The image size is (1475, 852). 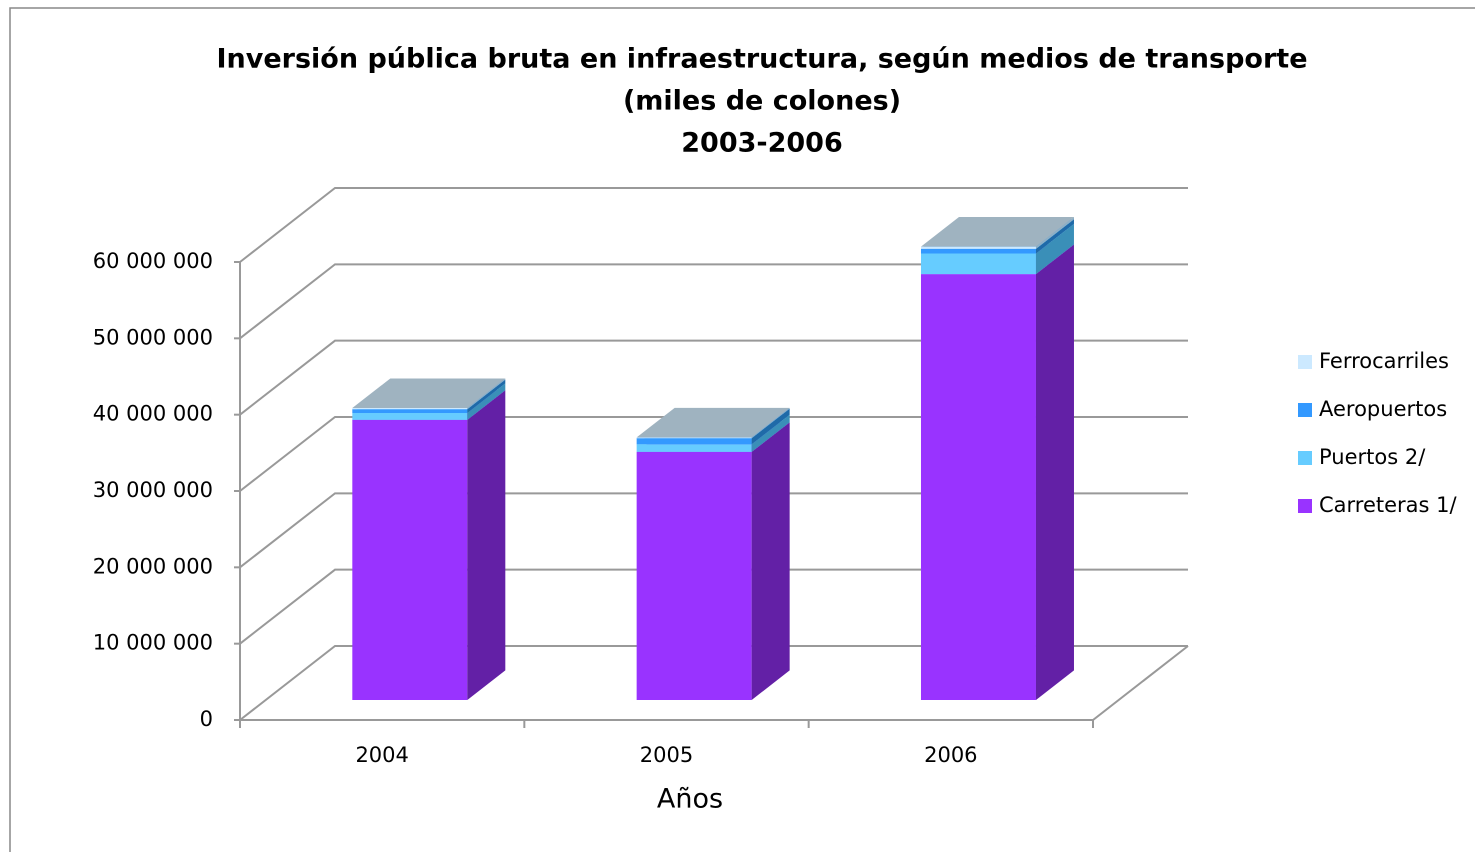 I want to click on y-tick-label: 40 000 000, so click(x=153, y=414).